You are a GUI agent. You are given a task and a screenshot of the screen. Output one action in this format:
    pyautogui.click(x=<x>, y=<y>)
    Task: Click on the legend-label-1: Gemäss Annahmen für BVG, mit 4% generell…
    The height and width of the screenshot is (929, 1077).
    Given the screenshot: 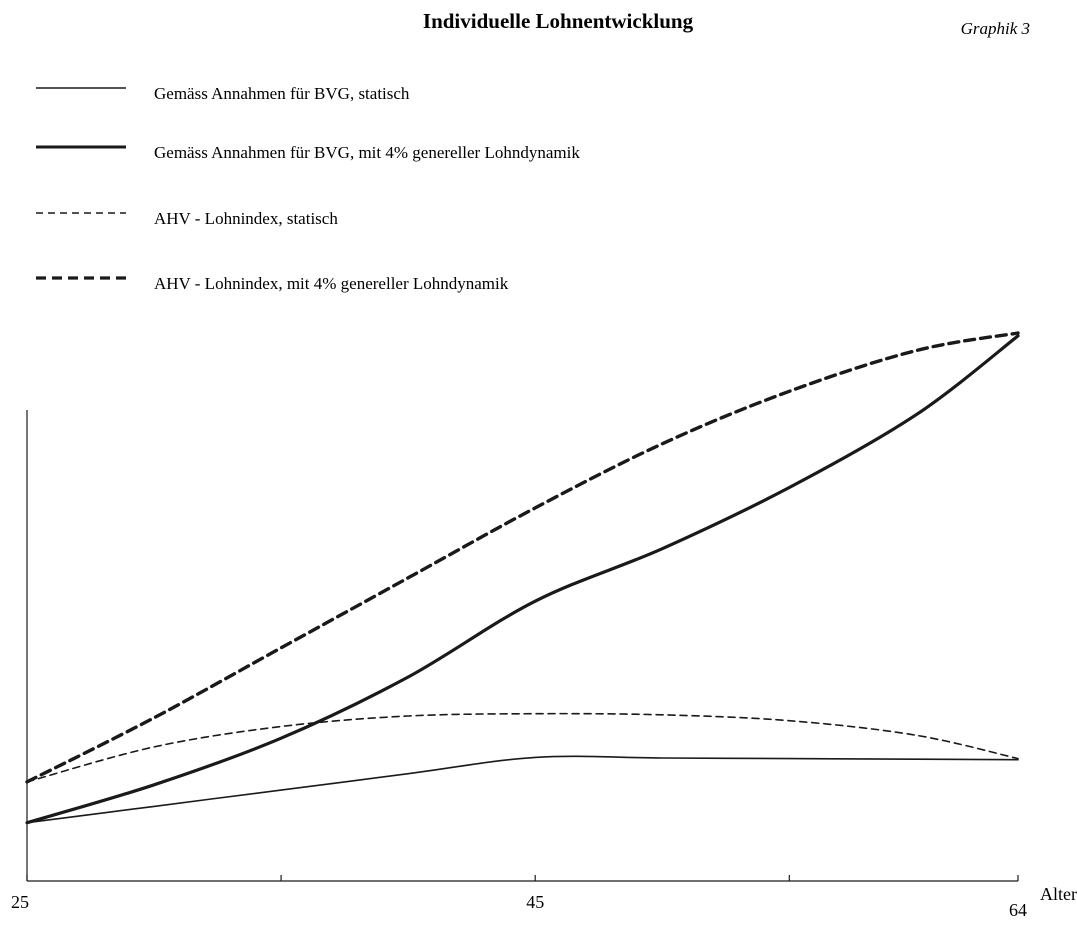 What is the action you would take?
    pyautogui.click(x=367, y=152)
    